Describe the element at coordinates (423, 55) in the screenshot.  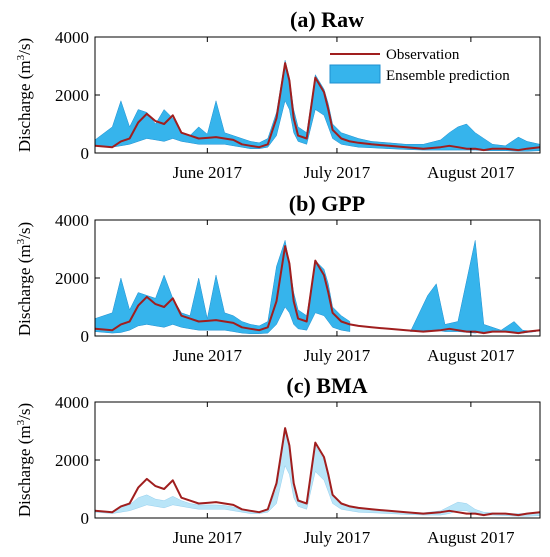
I see `legend-observation-label: Observation` at that location.